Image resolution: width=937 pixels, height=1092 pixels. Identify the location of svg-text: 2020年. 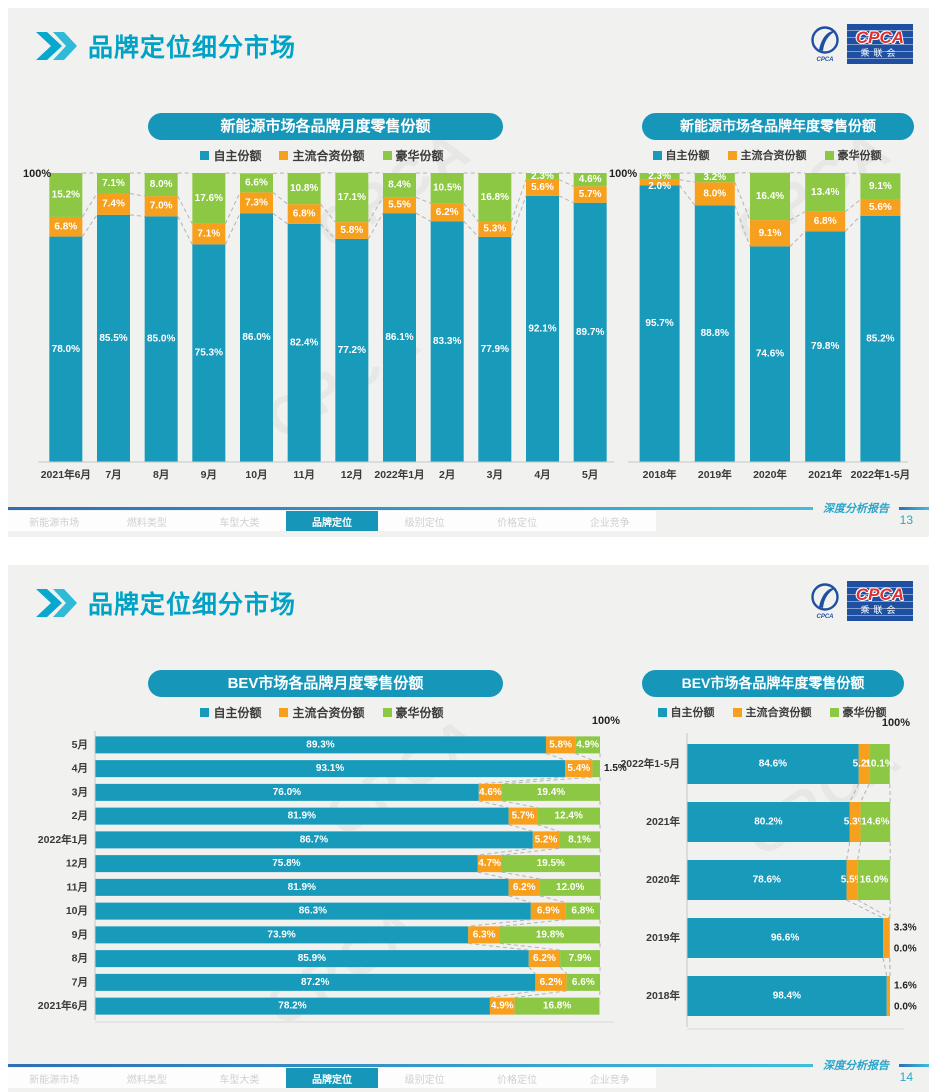
(770, 474).